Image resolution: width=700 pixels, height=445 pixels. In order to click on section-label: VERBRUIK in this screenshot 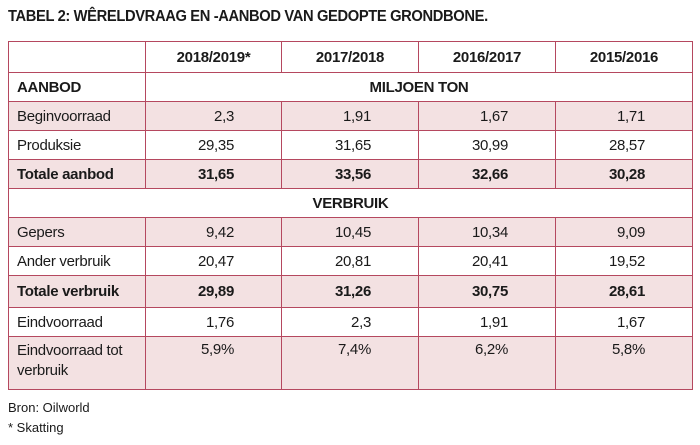, I will do `click(350, 203)`.